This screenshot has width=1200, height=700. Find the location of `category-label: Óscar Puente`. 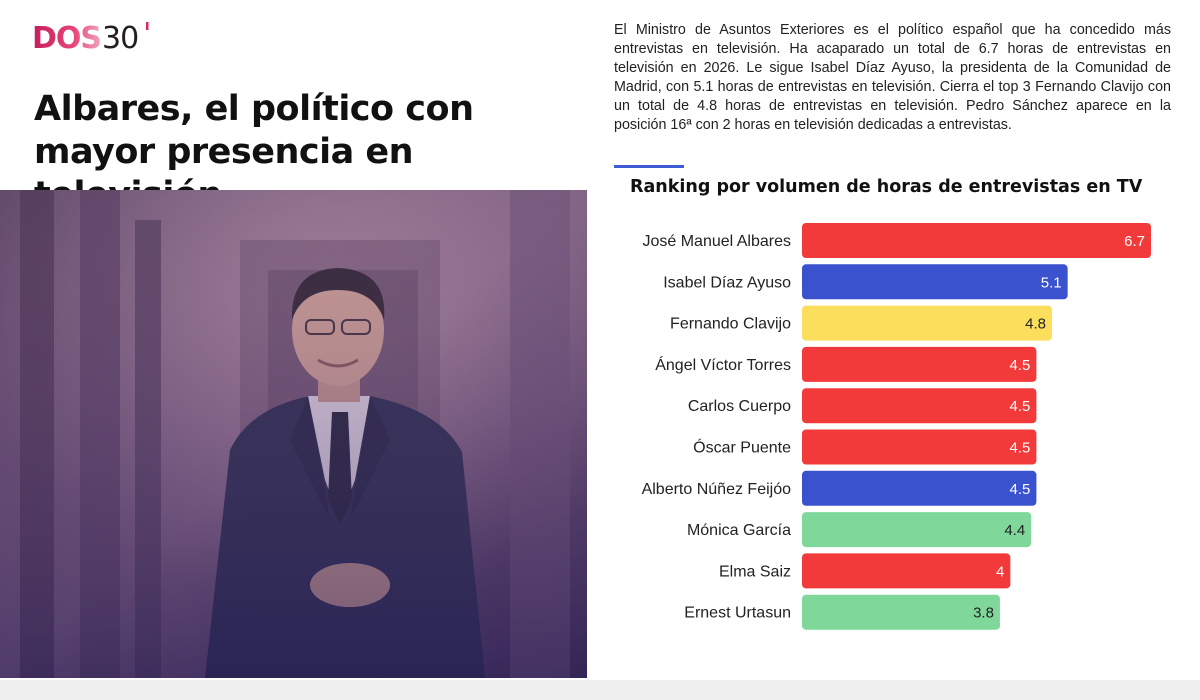

category-label: Óscar Puente is located at coordinates (742, 447).